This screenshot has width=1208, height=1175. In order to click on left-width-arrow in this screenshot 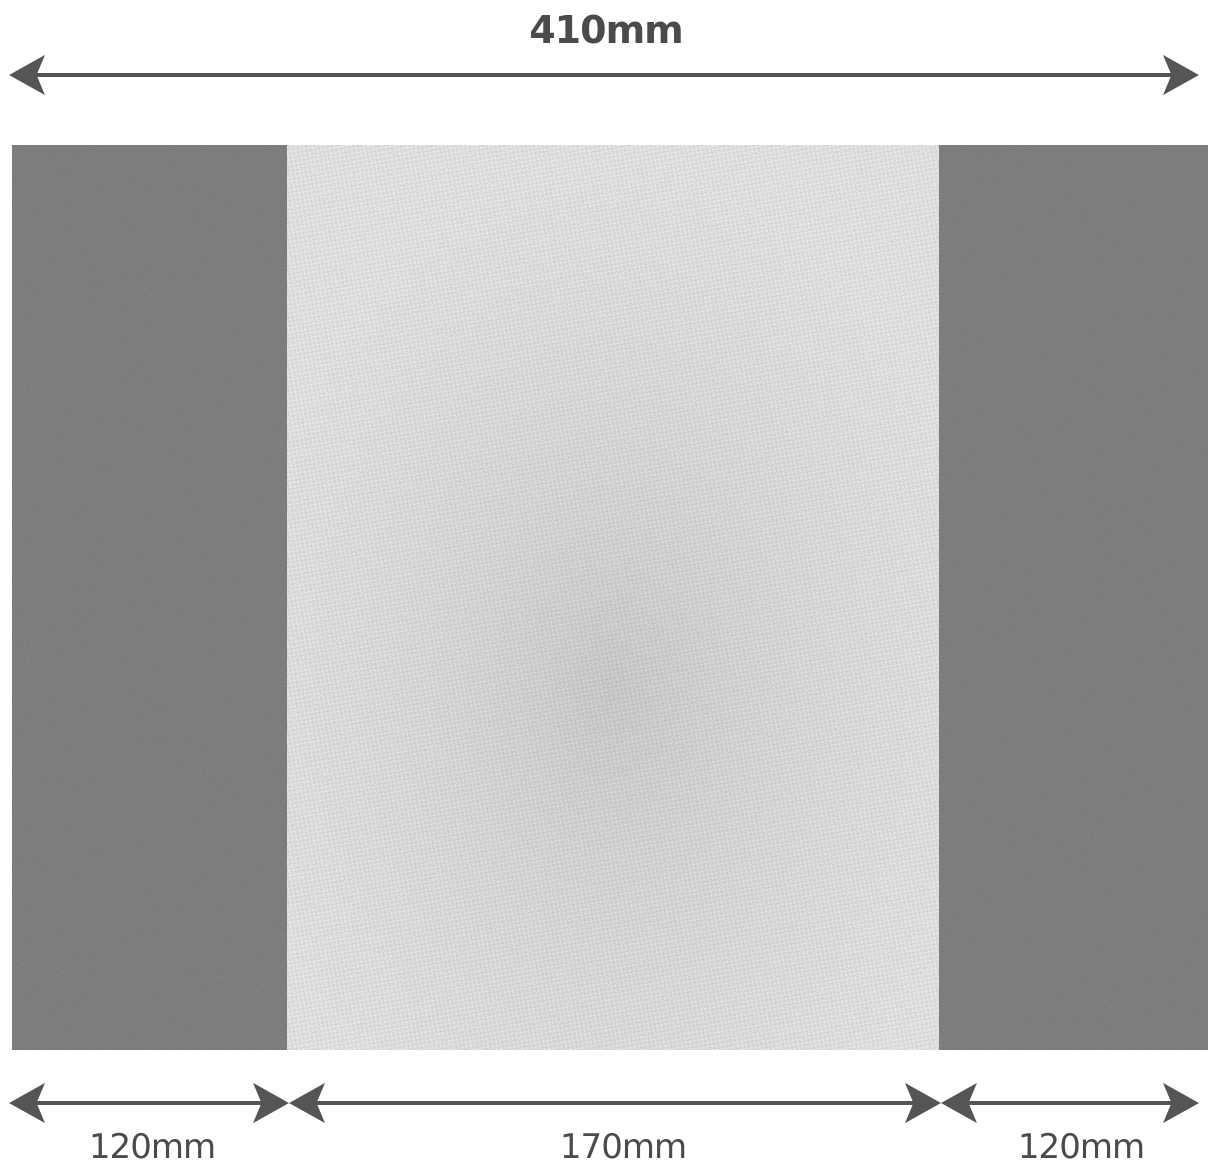, I will do `click(149, 1103)`.